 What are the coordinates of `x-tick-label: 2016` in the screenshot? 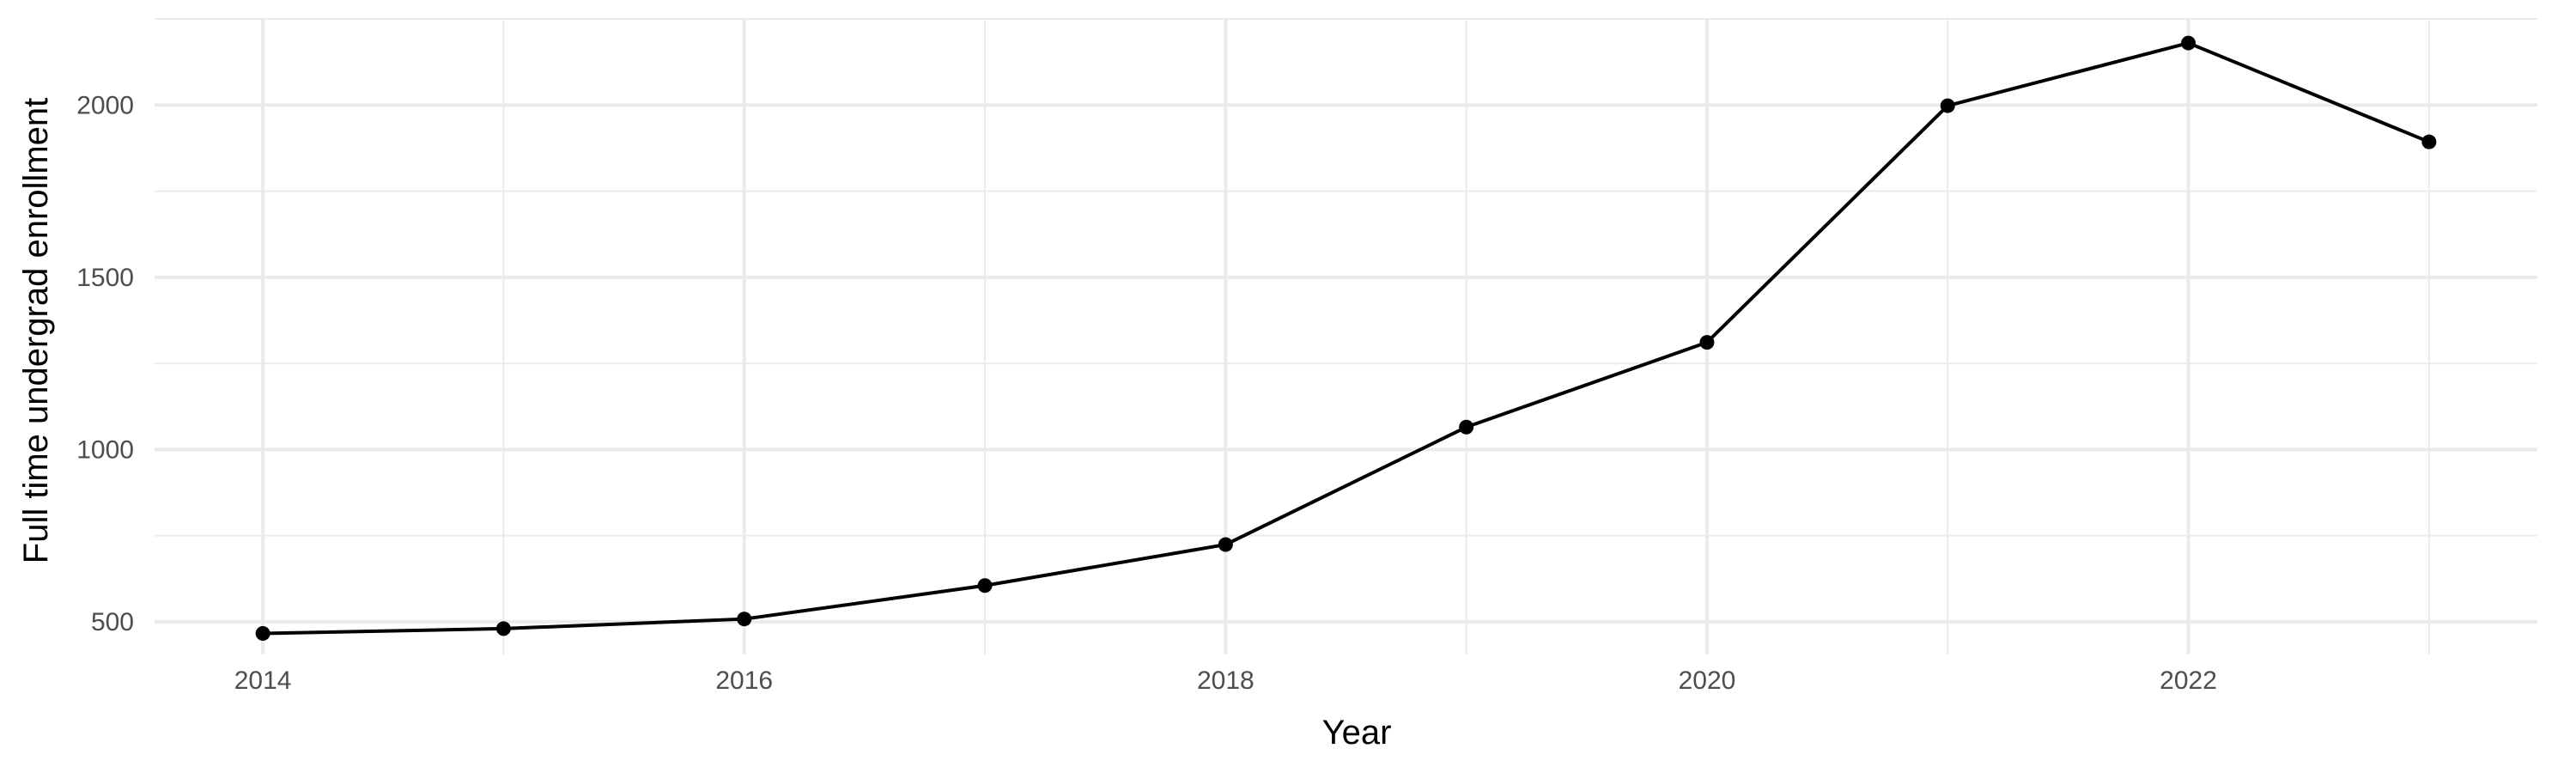 It's located at (744, 680).